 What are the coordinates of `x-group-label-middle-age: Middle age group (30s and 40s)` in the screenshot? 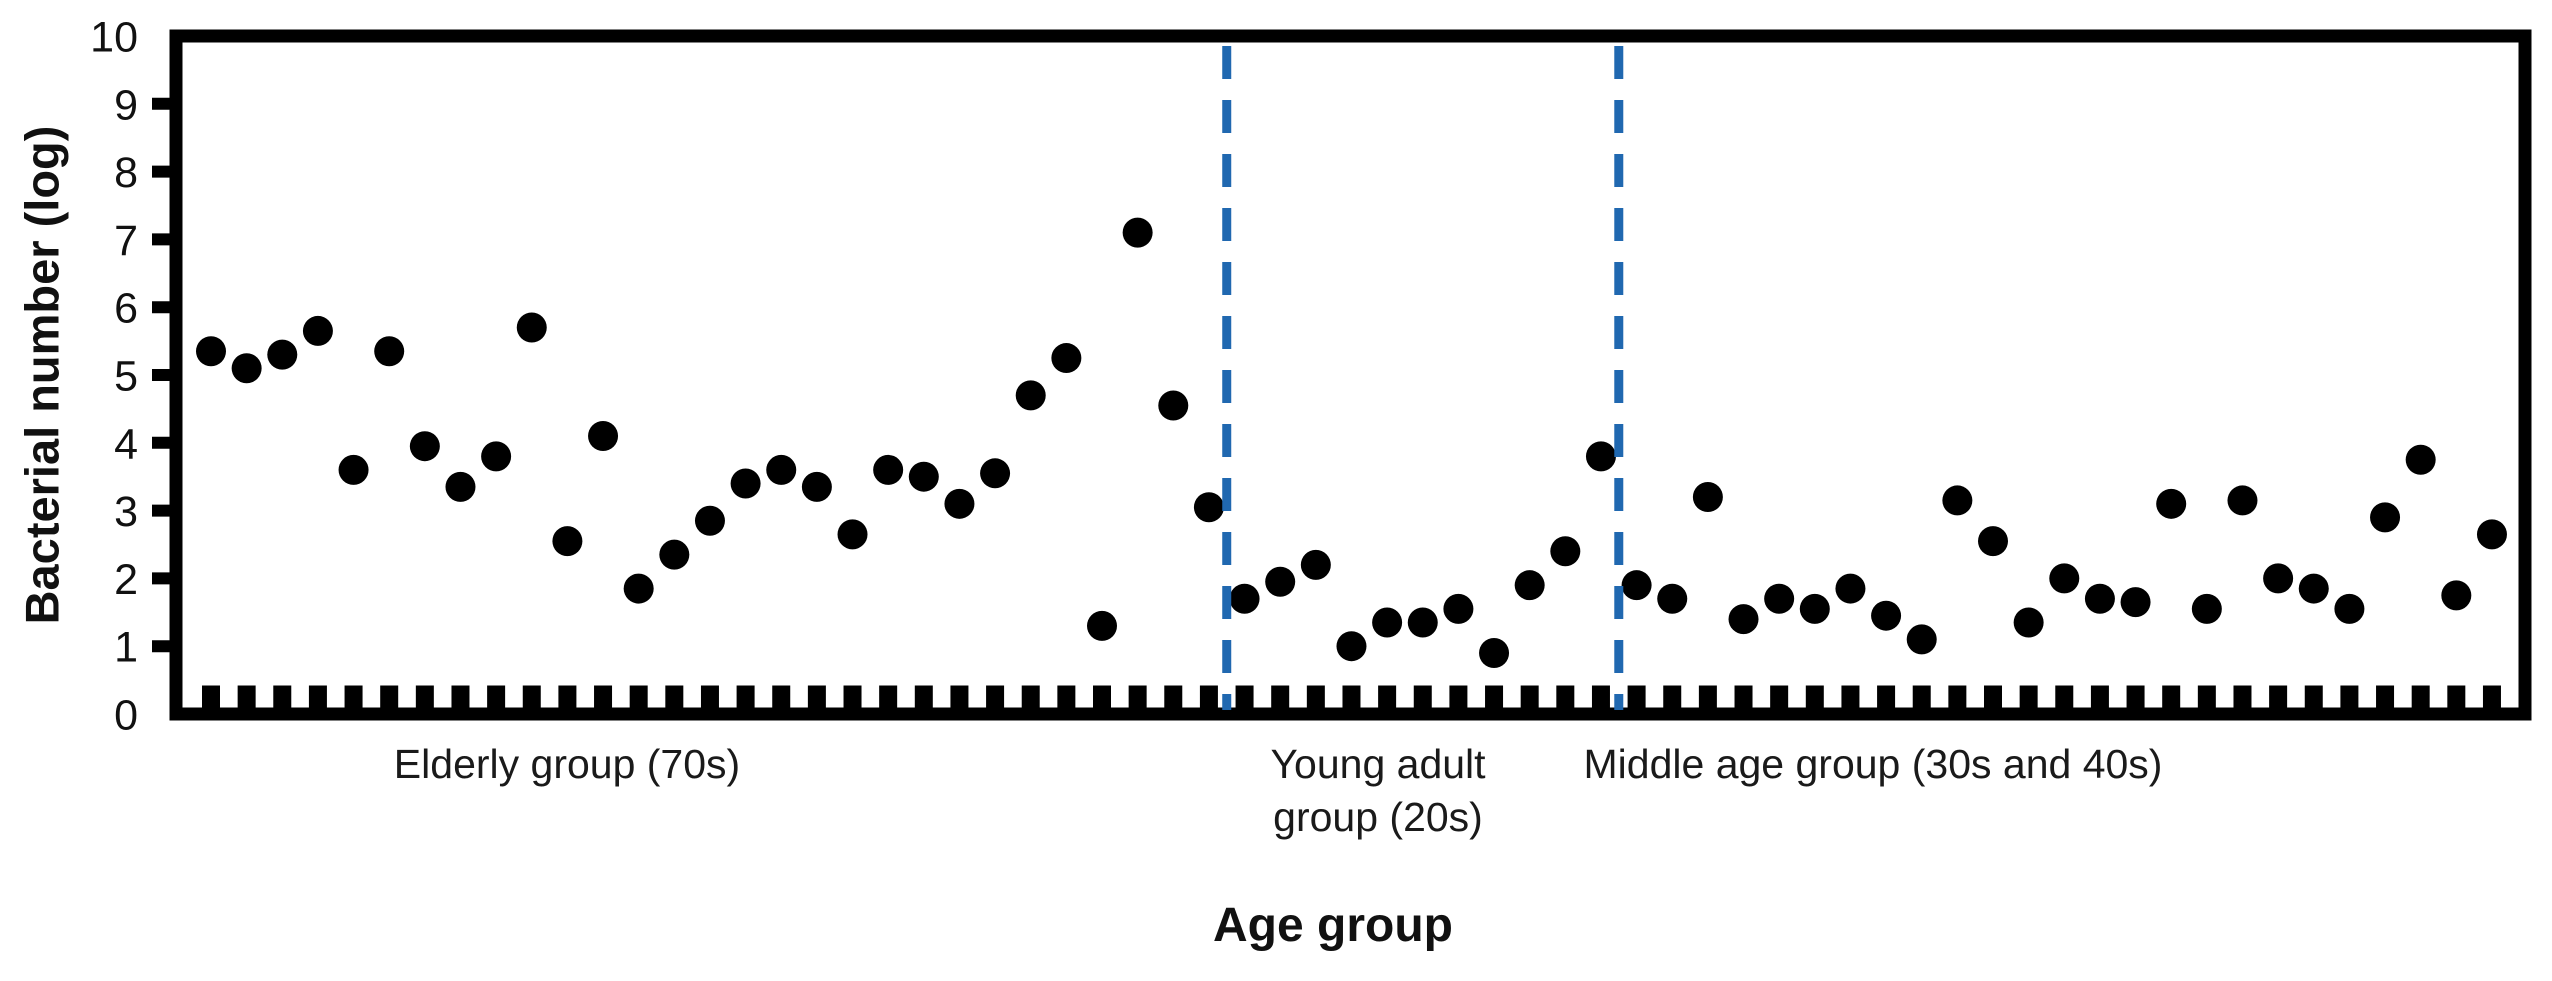 It's located at (1873, 764).